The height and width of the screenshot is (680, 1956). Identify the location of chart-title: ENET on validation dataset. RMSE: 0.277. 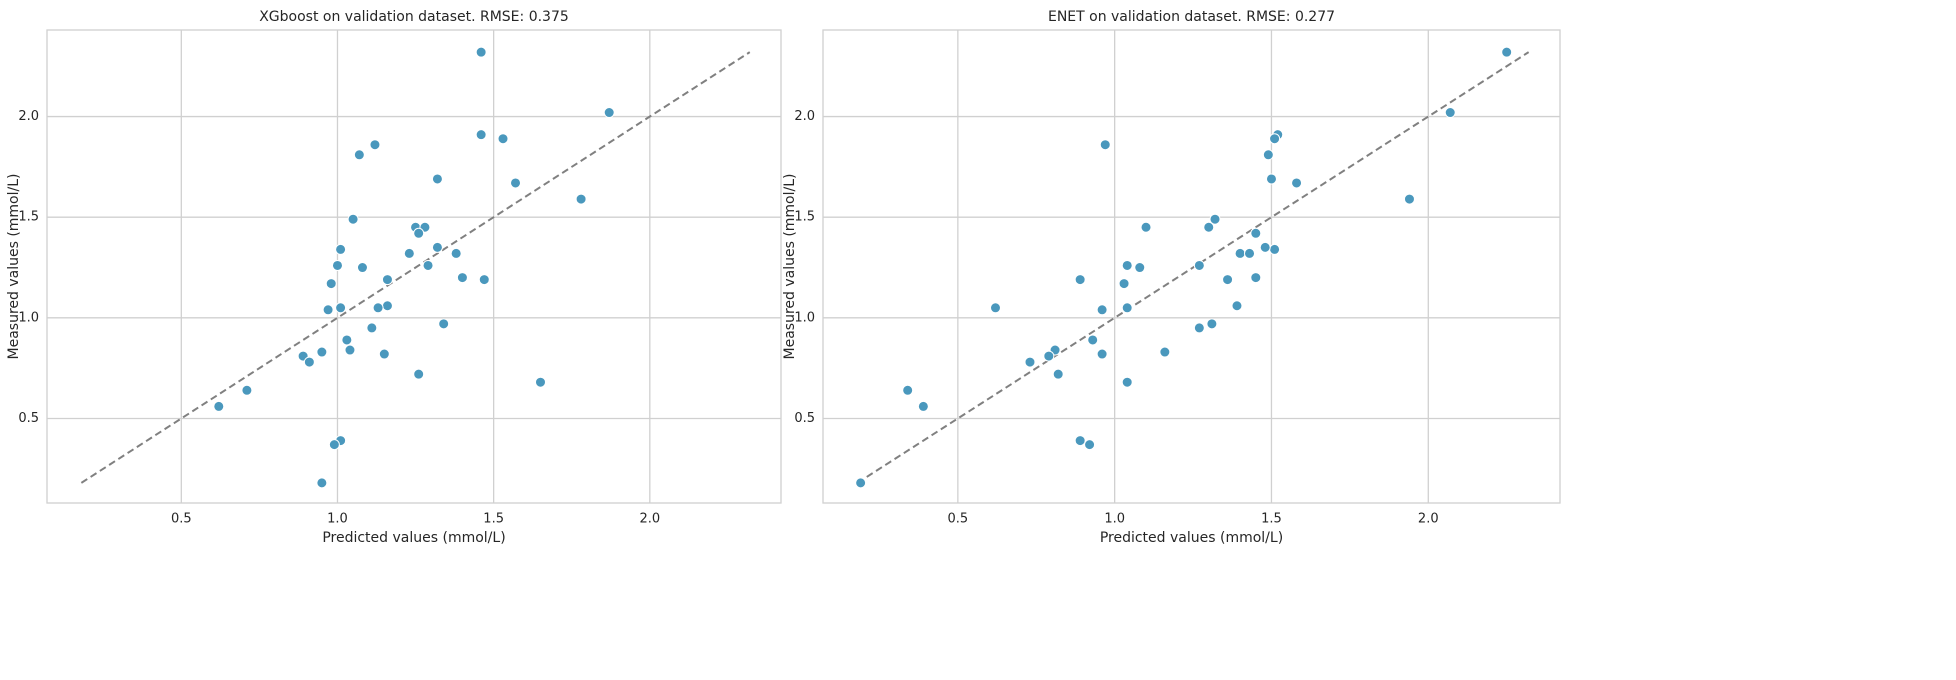
(1191, 17).